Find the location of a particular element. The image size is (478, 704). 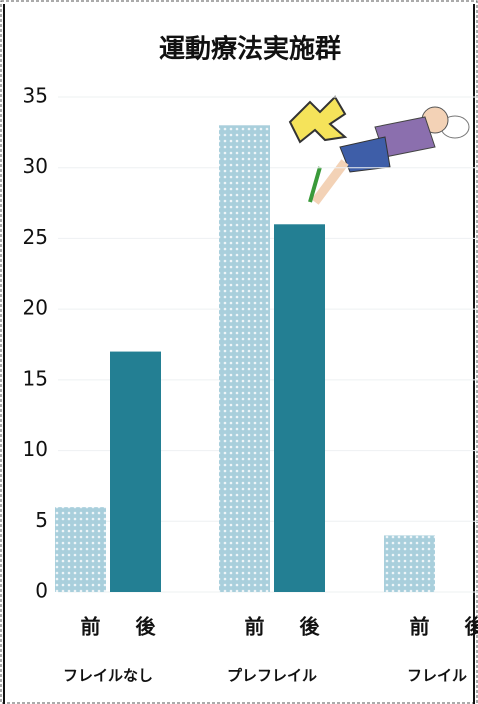

leg is located at coordinates (330, 182).